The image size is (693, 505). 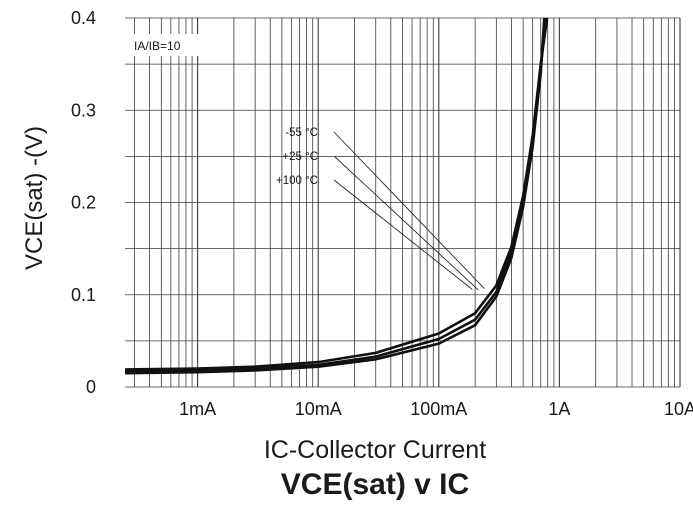 I want to click on y-tick-label: 0.4, so click(x=83, y=18).